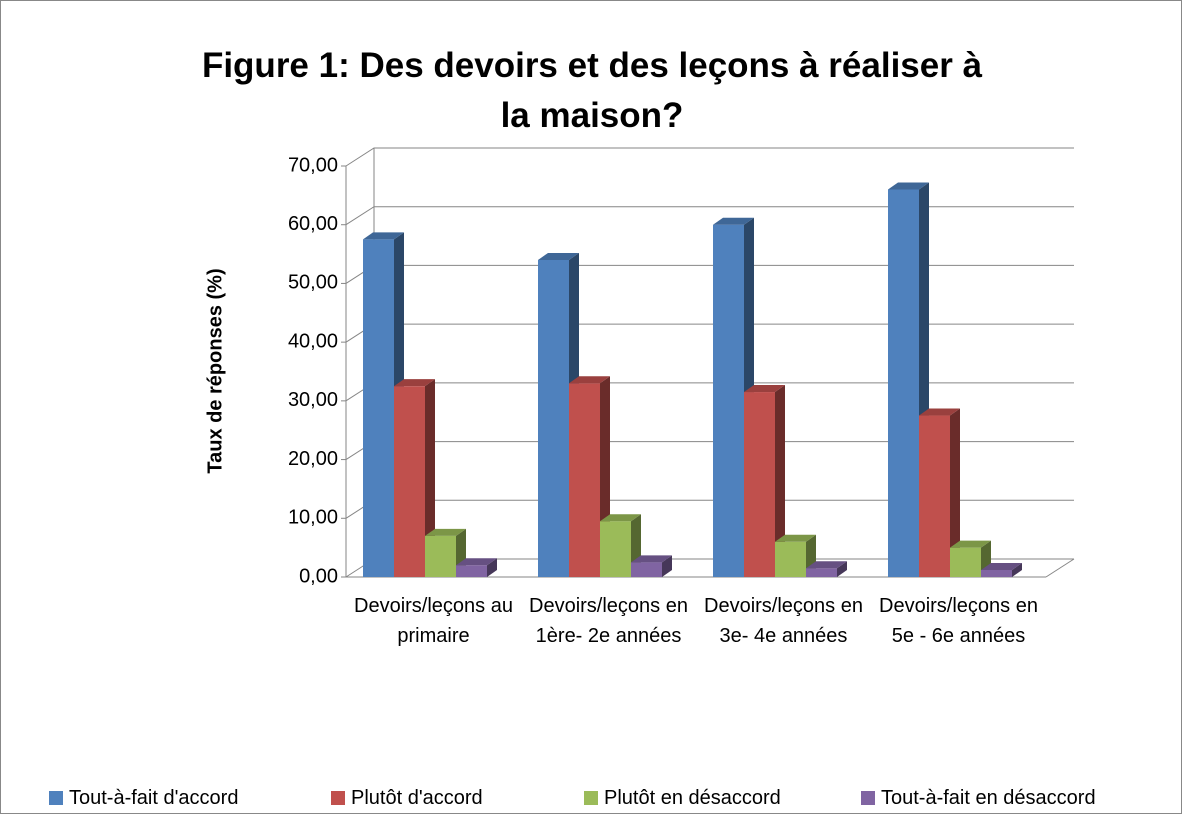  Describe the element at coordinates (154, 798) in the screenshot. I see `legend-label: Tout-à-fait d'accord` at that location.